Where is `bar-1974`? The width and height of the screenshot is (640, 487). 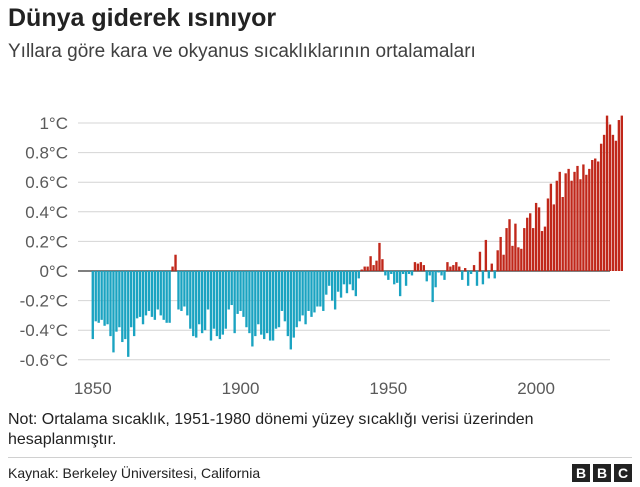 bar-1974 is located at coordinates (459, 268).